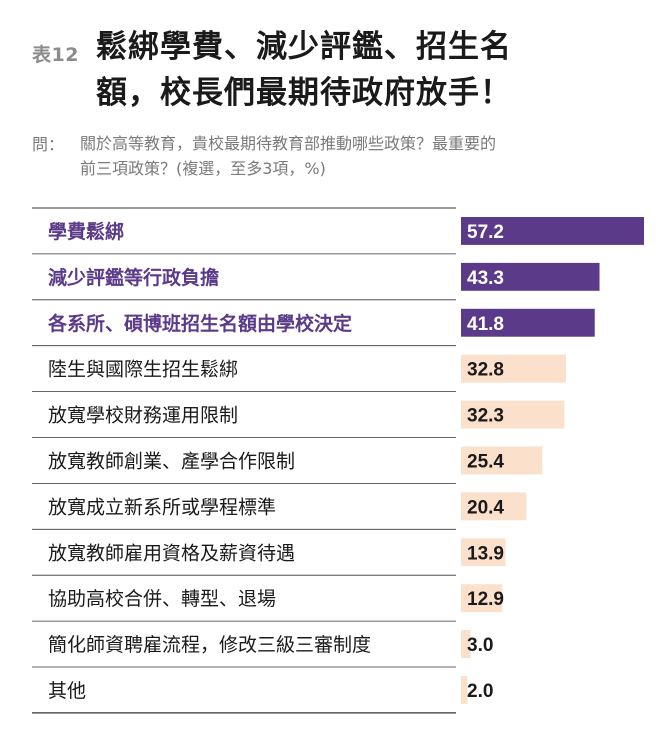 This screenshot has width=670, height=751. What do you see at coordinates (485, 232) in the screenshot?
I see `value-label-1: 57.2` at bounding box center [485, 232].